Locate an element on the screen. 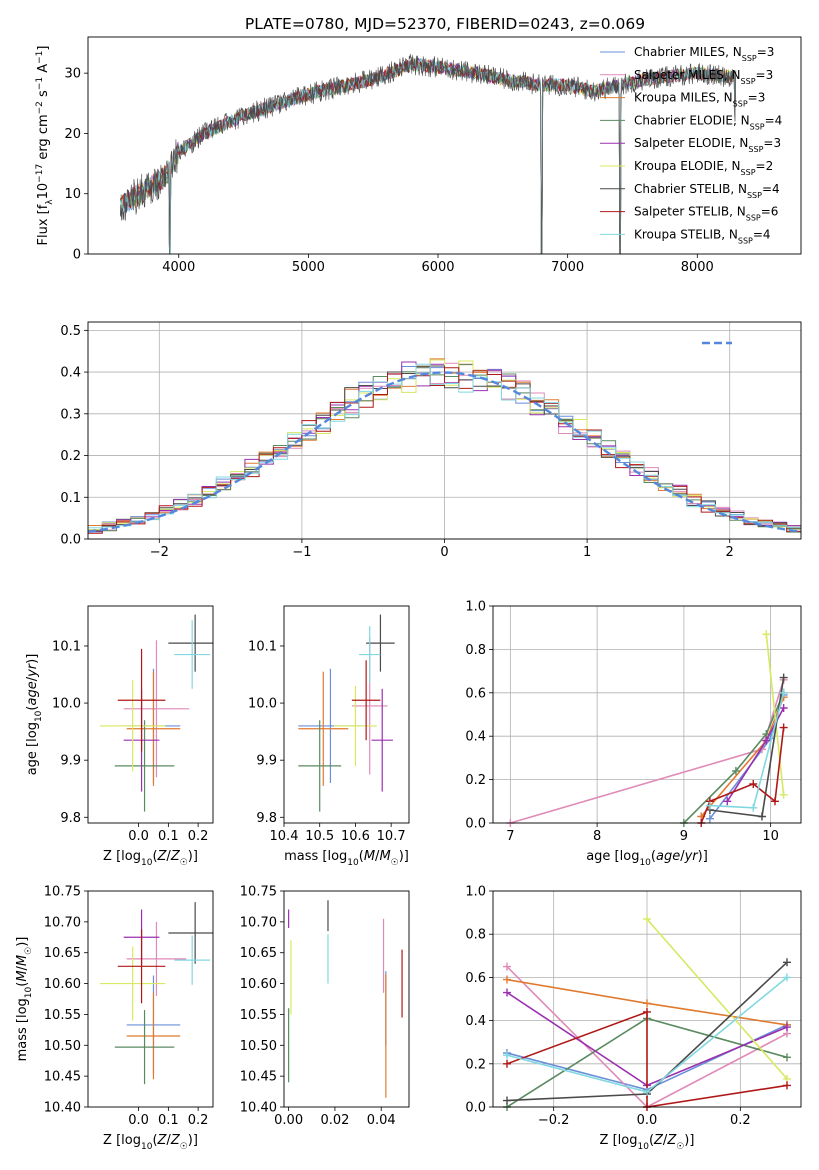 The height and width of the screenshot is (1170, 819). y-tick-label: 0.3 is located at coordinates (70, 414).